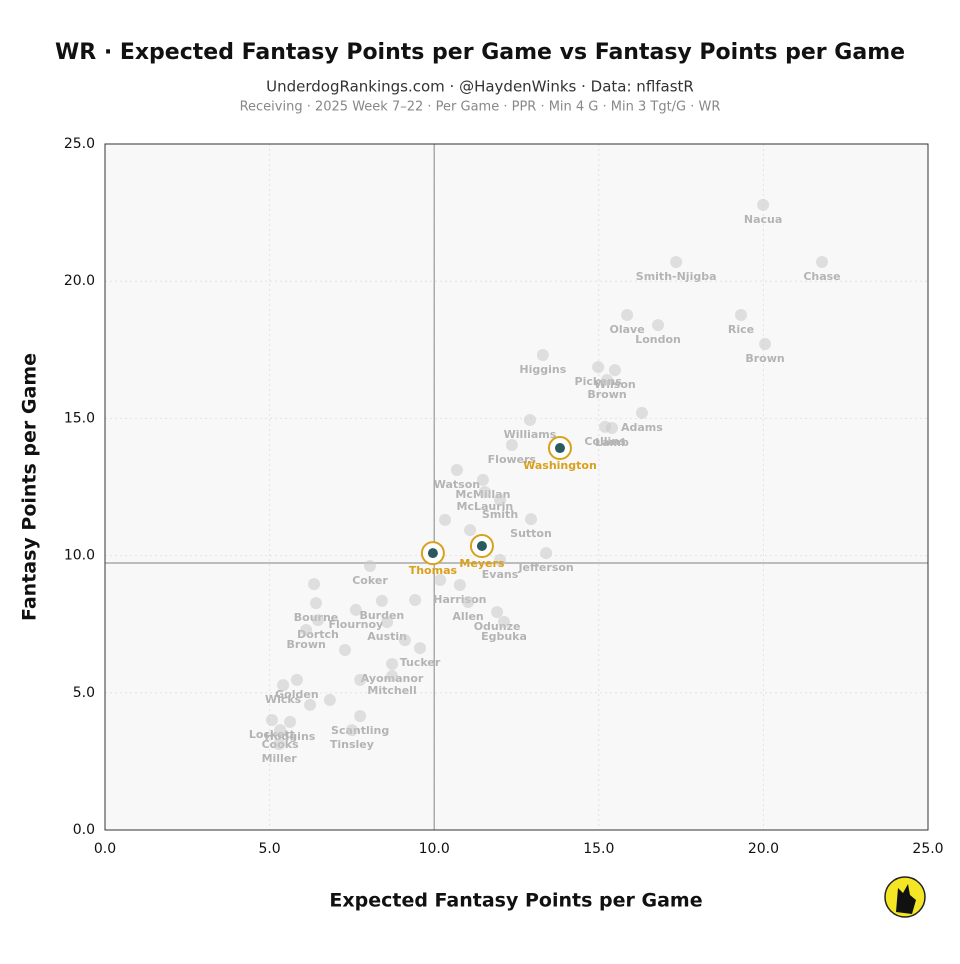 The image size is (960, 964). Describe the element at coordinates (741, 329) in the screenshot. I see `point-label: Rice` at that location.